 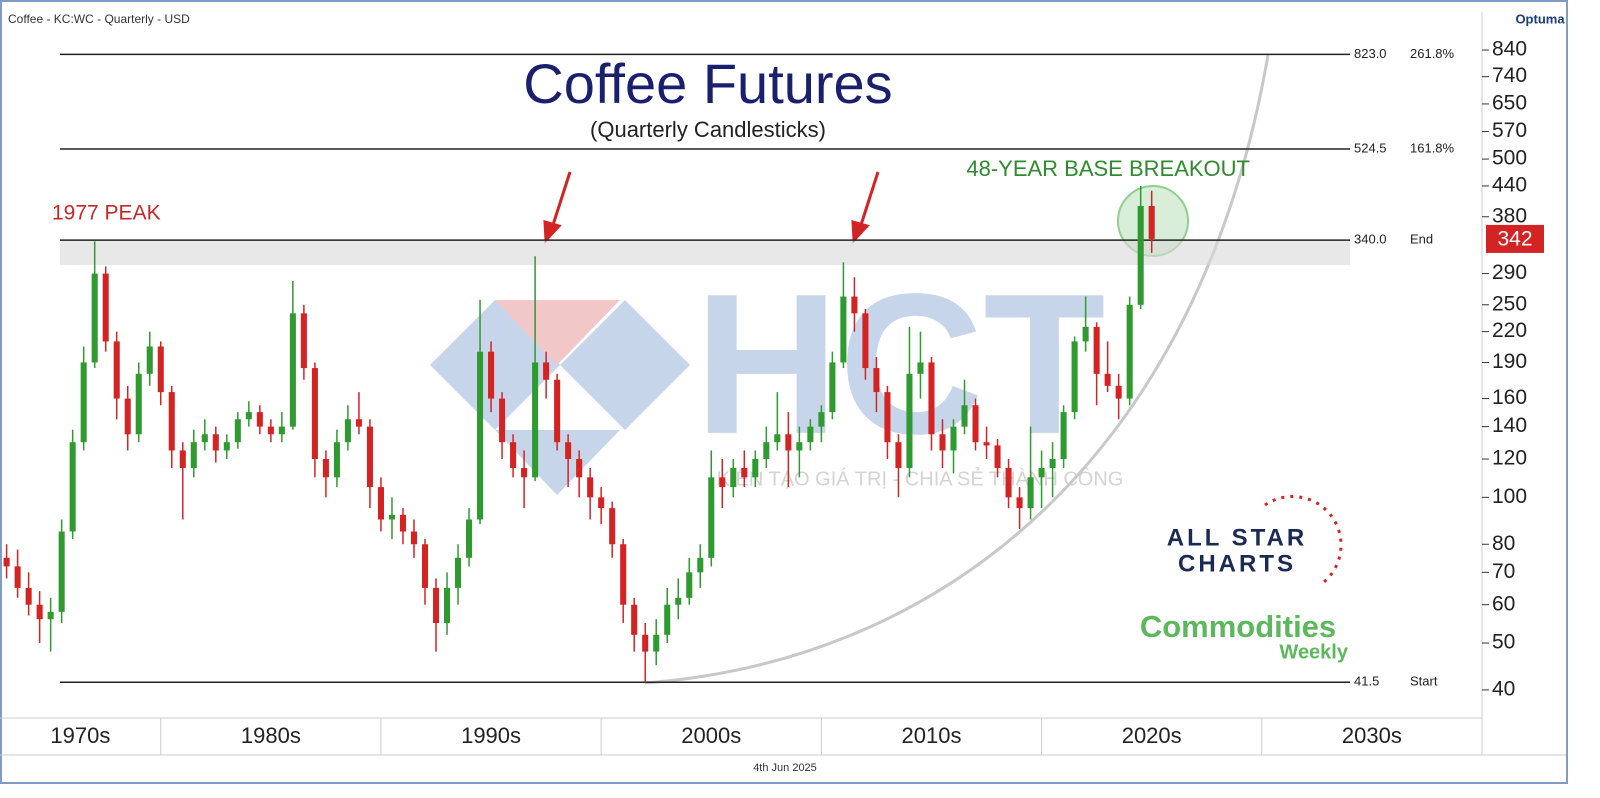 What do you see at coordinates (920, 478) in the screenshot?
I see `watermark-tagline: KIẾN TẠO GIÁ TRỊ - CHIA SẺ THÀNH CÔNG` at bounding box center [920, 478].